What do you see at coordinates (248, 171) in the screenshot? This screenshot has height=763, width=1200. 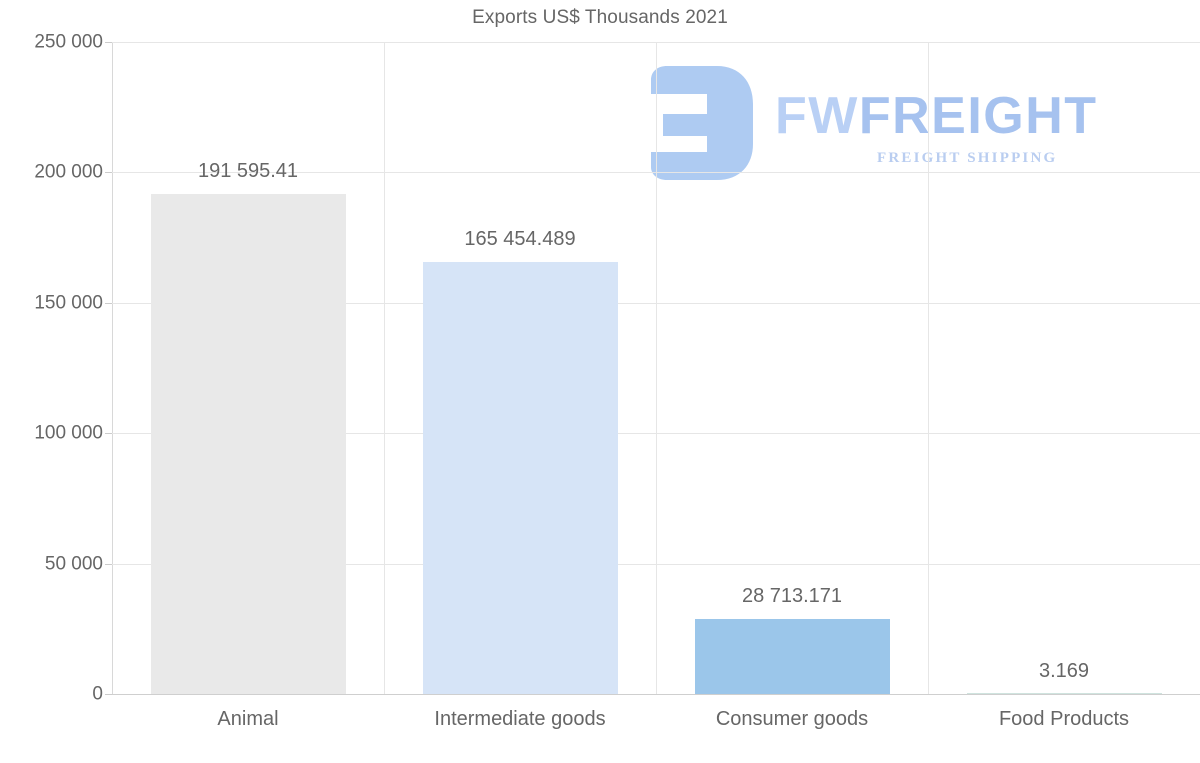 I see `value-label-1: 191 595.41` at bounding box center [248, 171].